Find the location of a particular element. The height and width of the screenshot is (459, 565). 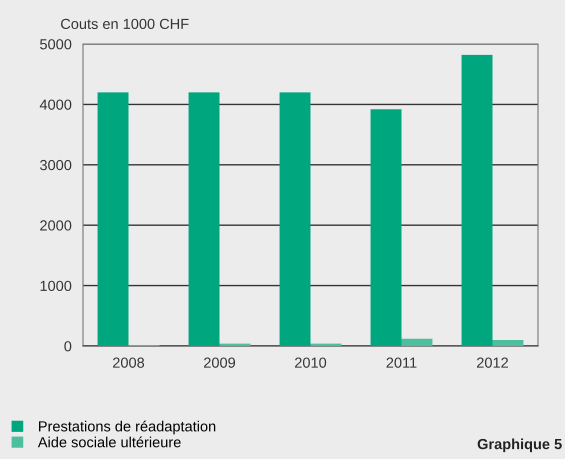

x-tick-label: 2008 is located at coordinates (128, 362).